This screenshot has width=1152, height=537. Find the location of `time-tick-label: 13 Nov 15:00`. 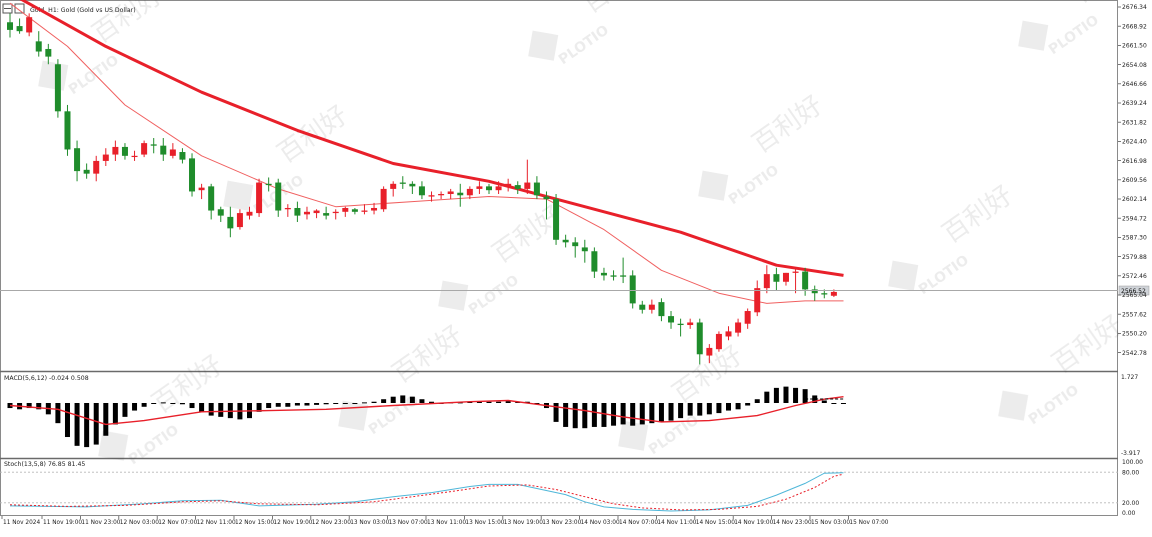

time-tick-label: 13 Nov 15:00 is located at coordinates (484, 523).